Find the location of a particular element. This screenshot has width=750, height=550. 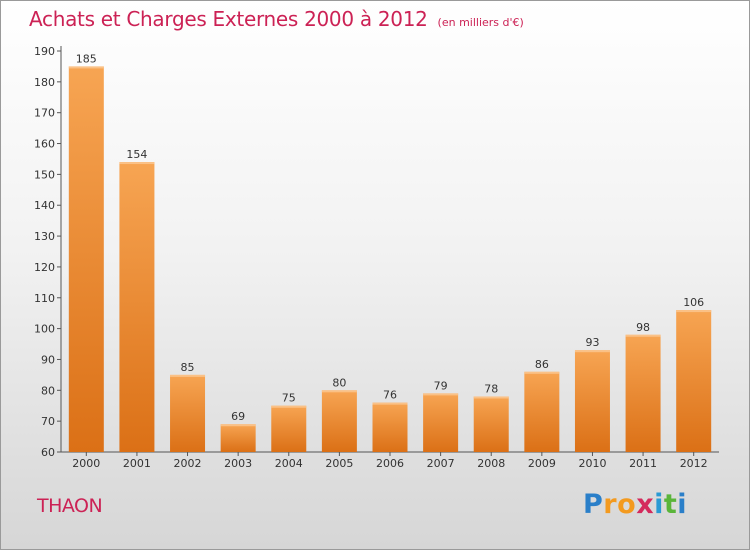

x-tick-label: 2006 is located at coordinates (390, 463).